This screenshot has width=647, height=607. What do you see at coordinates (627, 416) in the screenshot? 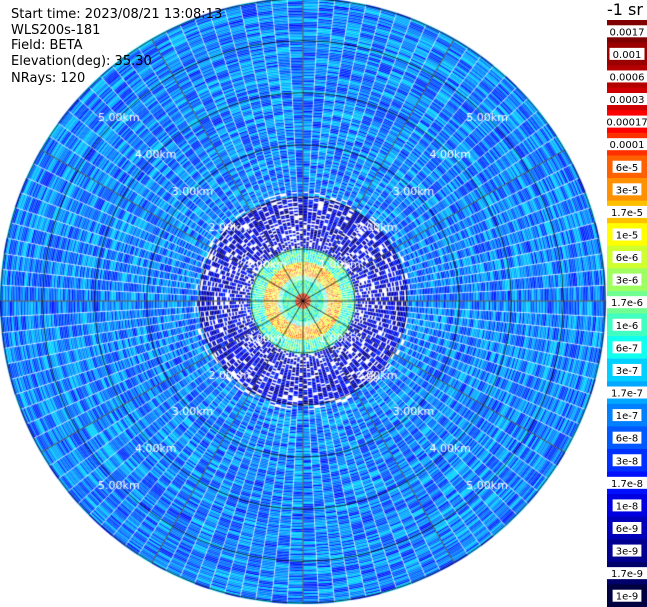
I see `colorbar-label: 1e-7` at bounding box center [627, 416].